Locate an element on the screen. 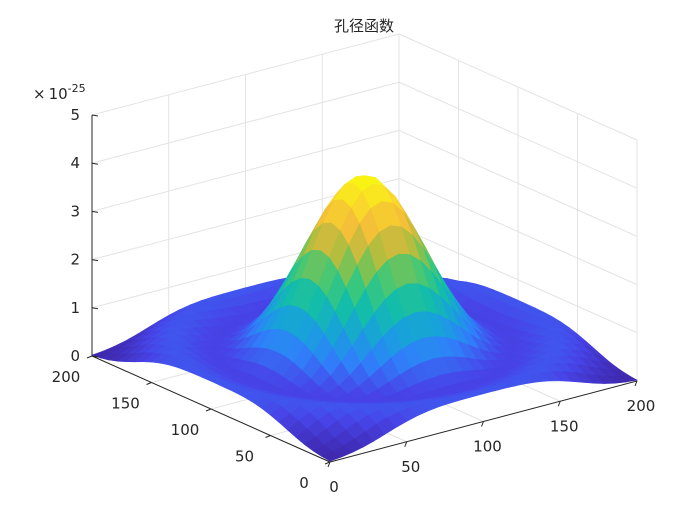  chart-title: 孔径函数 is located at coordinates (364, 26).